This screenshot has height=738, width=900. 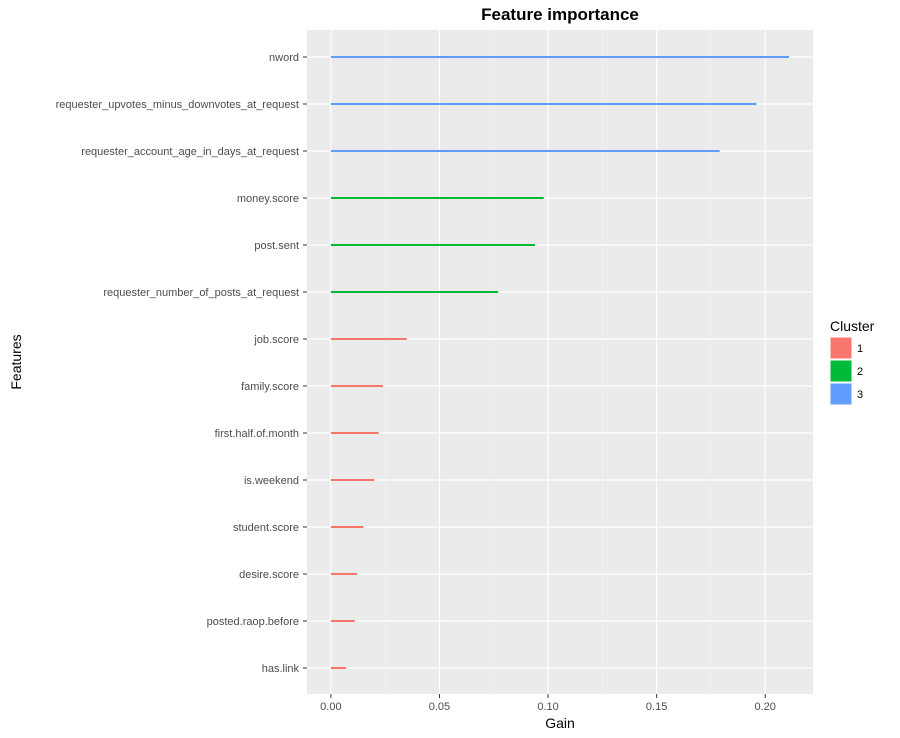 I want to click on y-tick-label: is.weekend, so click(x=271, y=481).